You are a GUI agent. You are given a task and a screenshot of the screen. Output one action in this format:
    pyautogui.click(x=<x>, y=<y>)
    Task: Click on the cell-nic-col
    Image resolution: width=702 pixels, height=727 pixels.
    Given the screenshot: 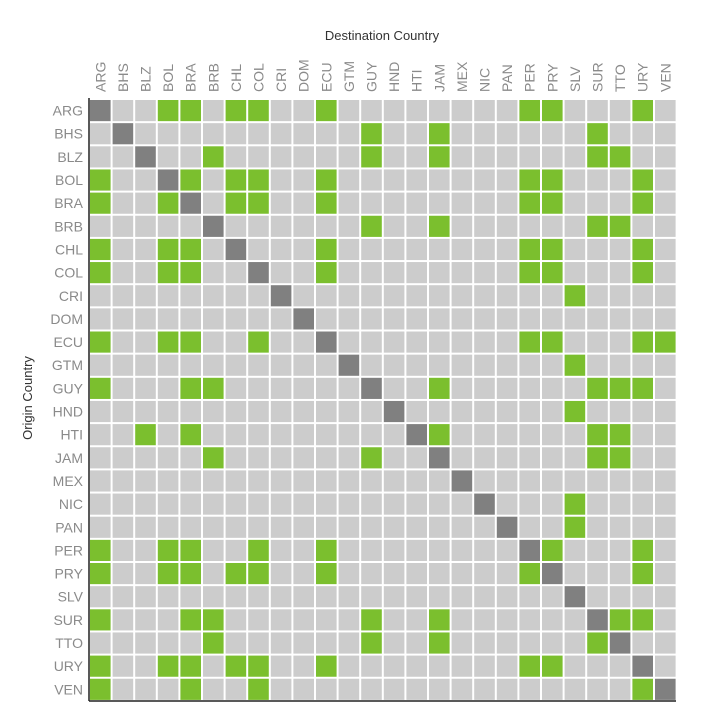 What is the action you would take?
    pyautogui.click(x=258, y=504)
    